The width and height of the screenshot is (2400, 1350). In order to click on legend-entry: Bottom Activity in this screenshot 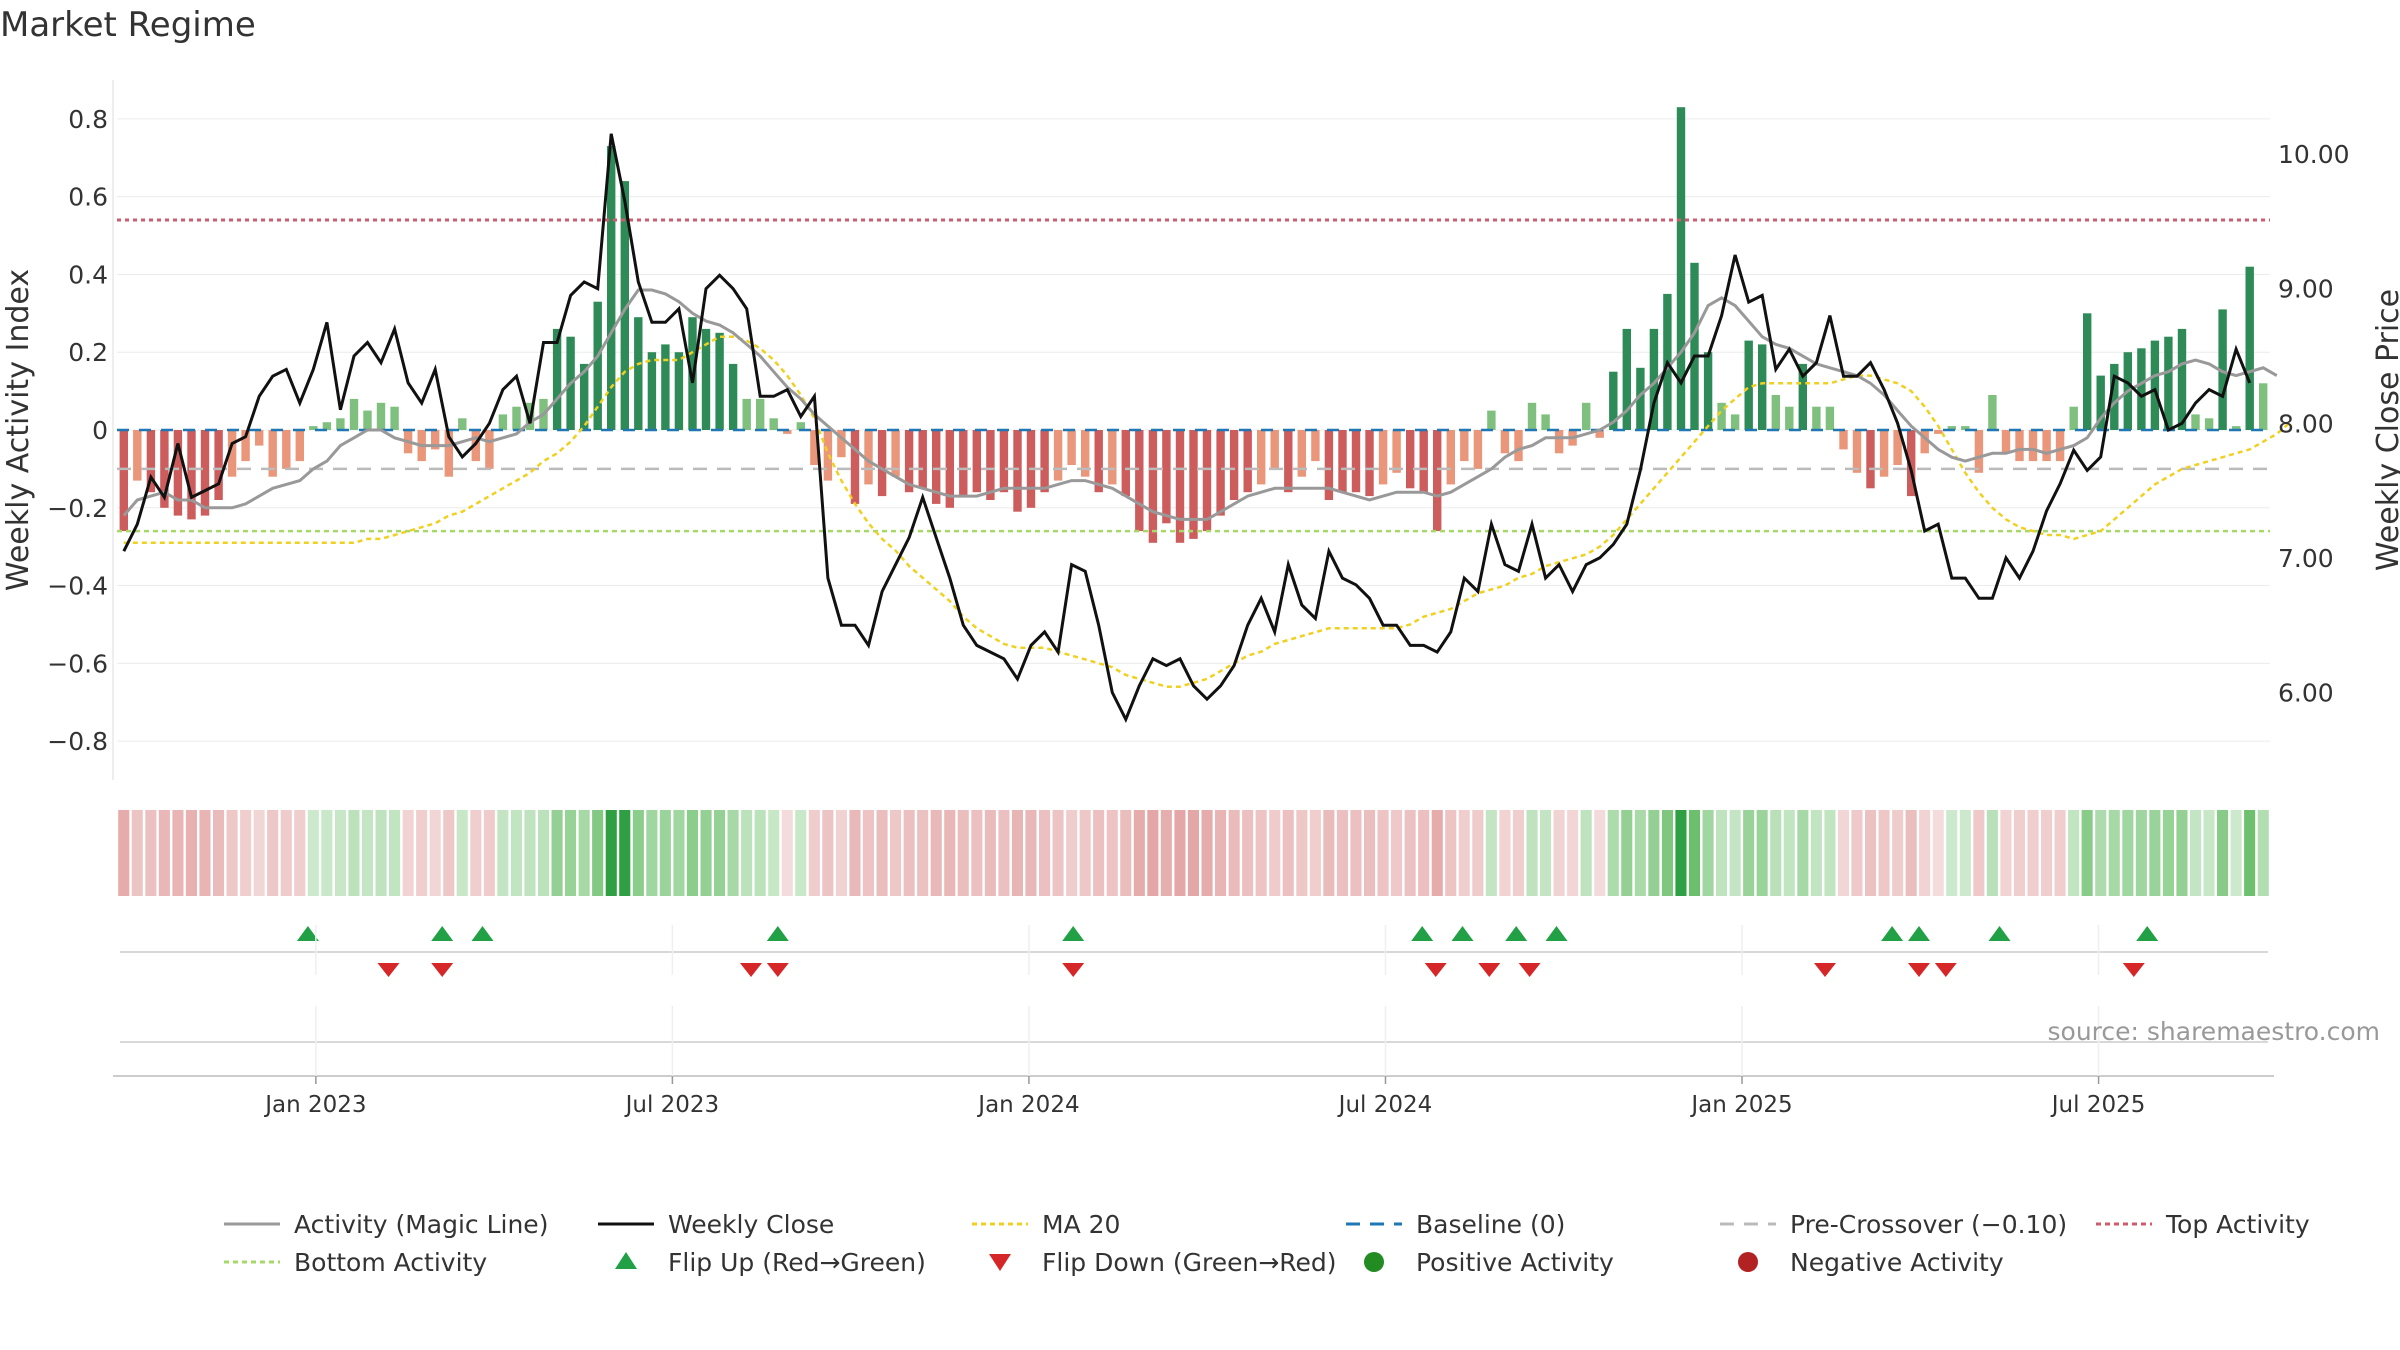, I will do `click(355, 1262)`.